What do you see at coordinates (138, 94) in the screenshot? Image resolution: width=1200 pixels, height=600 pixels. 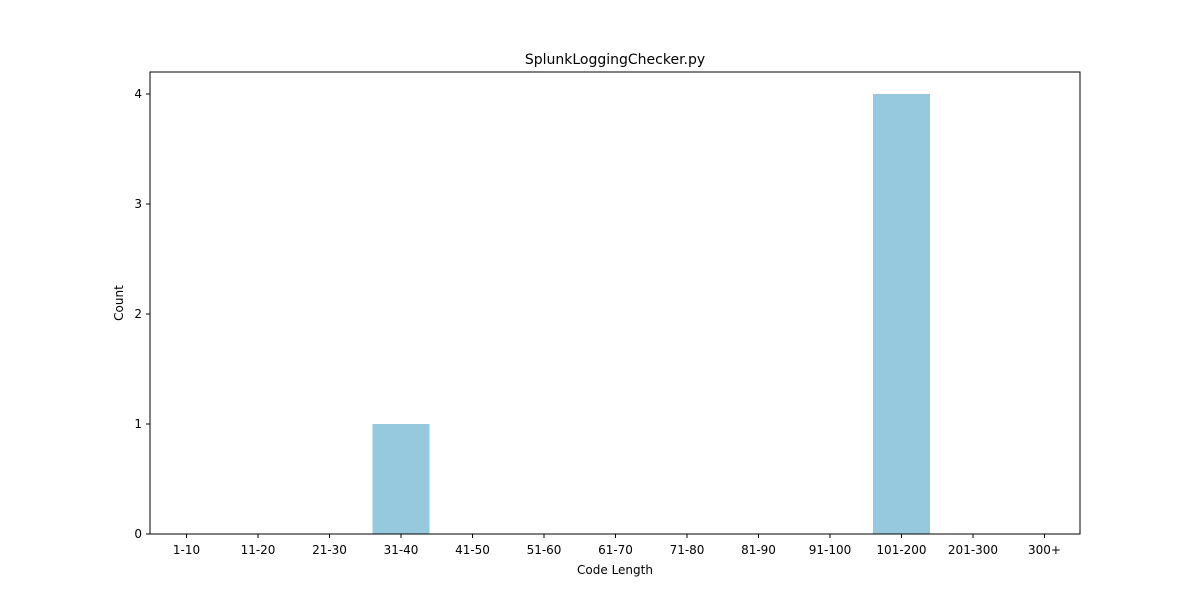 I see `y-tick-label: 4` at bounding box center [138, 94].